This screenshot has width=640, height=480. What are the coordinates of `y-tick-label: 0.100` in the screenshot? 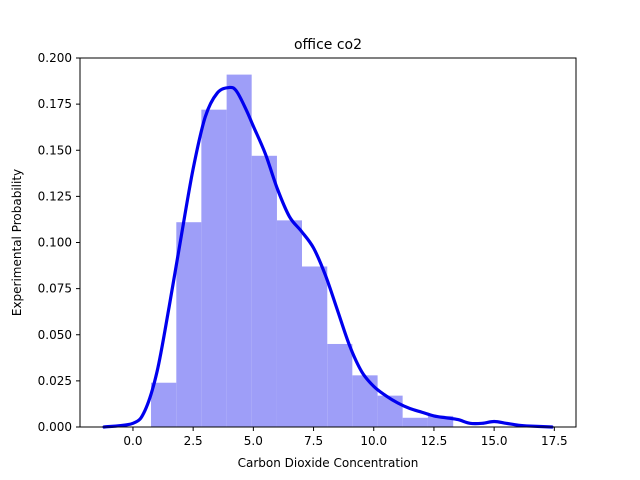 It's located at (55, 243).